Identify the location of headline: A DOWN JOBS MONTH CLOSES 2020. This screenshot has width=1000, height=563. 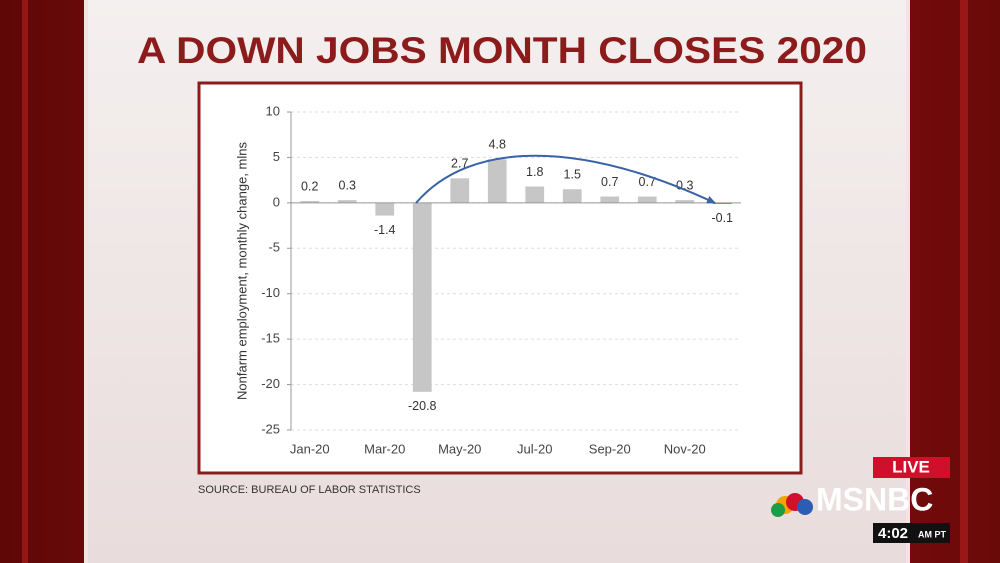
(502, 50).